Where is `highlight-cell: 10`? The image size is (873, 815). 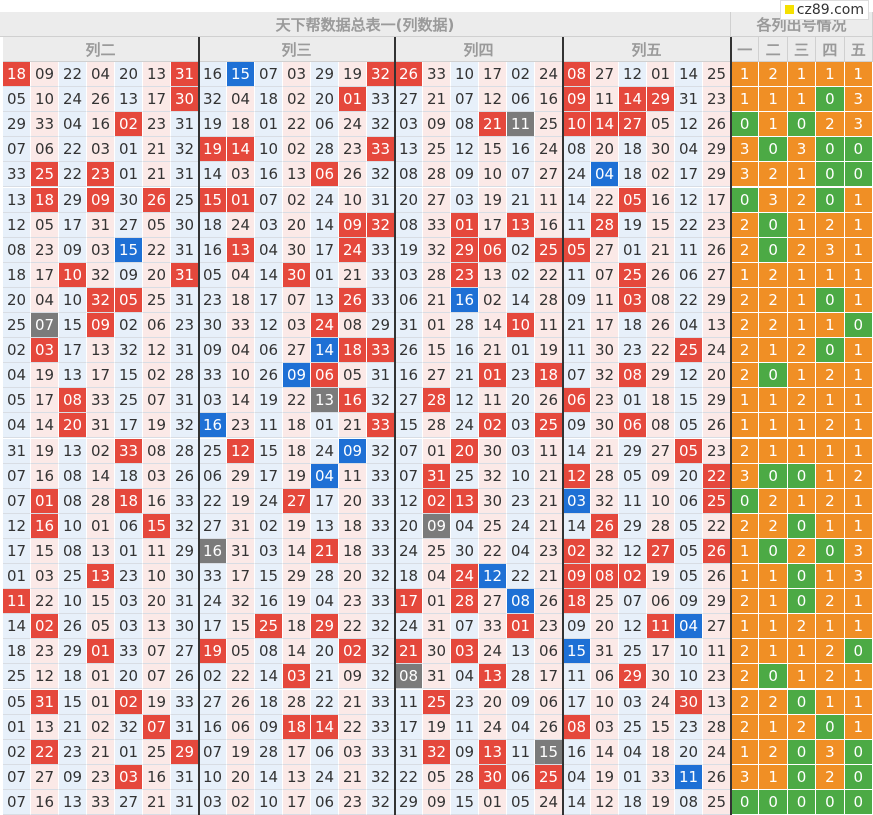 highlight-cell: 10 is located at coordinates (577, 125).